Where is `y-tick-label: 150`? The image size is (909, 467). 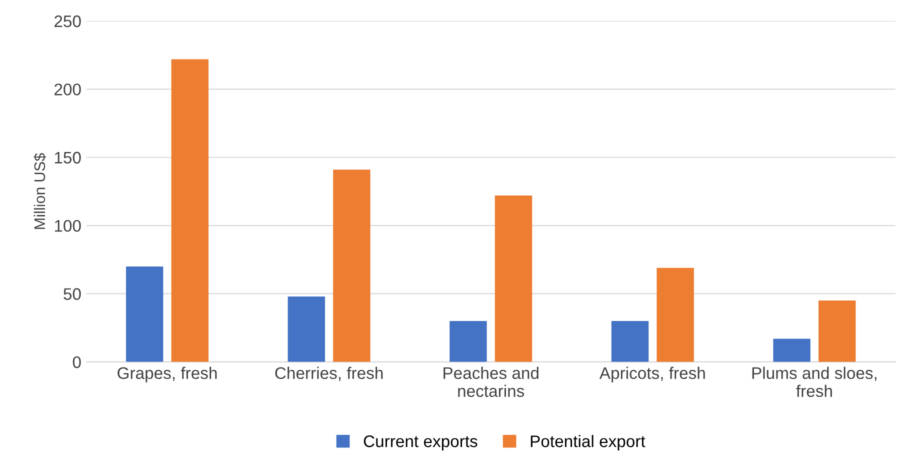 y-tick-label: 150 is located at coordinates (67, 158).